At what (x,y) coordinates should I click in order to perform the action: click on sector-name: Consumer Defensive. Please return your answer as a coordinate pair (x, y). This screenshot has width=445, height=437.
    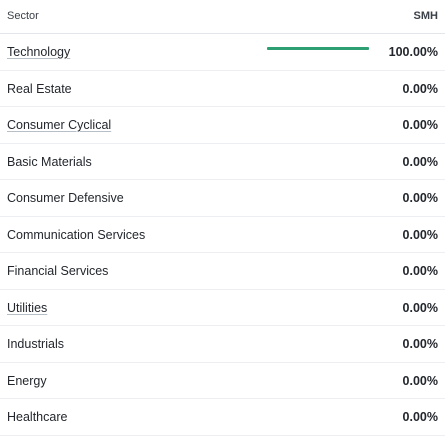
    Looking at the image, I should click on (65, 198).